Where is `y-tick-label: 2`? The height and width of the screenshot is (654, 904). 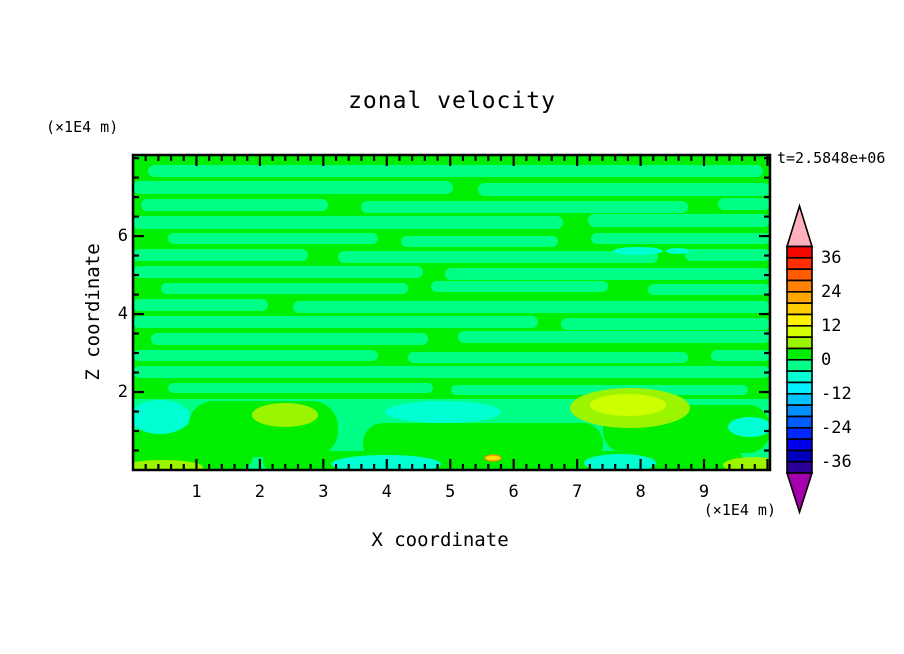 y-tick-label: 2 is located at coordinates (122, 392).